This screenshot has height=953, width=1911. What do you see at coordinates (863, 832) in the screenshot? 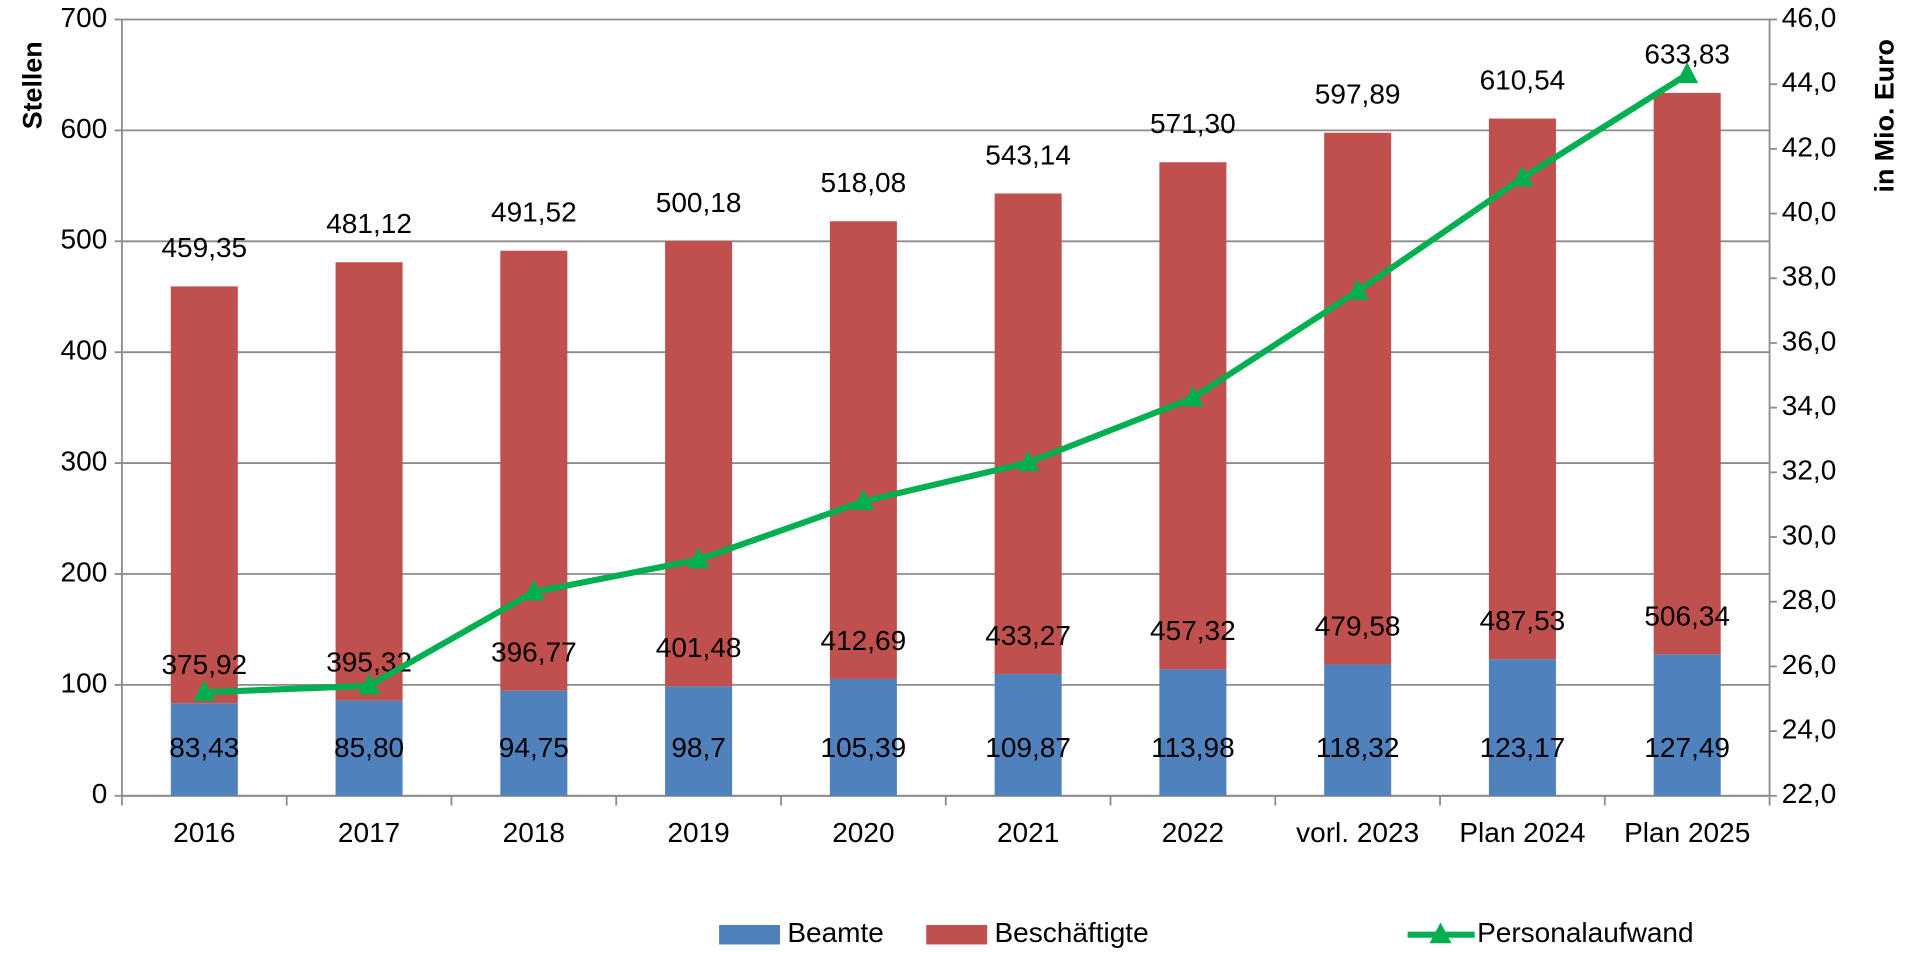
I see `x-tick-label: 2020` at bounding box center [863, 832].